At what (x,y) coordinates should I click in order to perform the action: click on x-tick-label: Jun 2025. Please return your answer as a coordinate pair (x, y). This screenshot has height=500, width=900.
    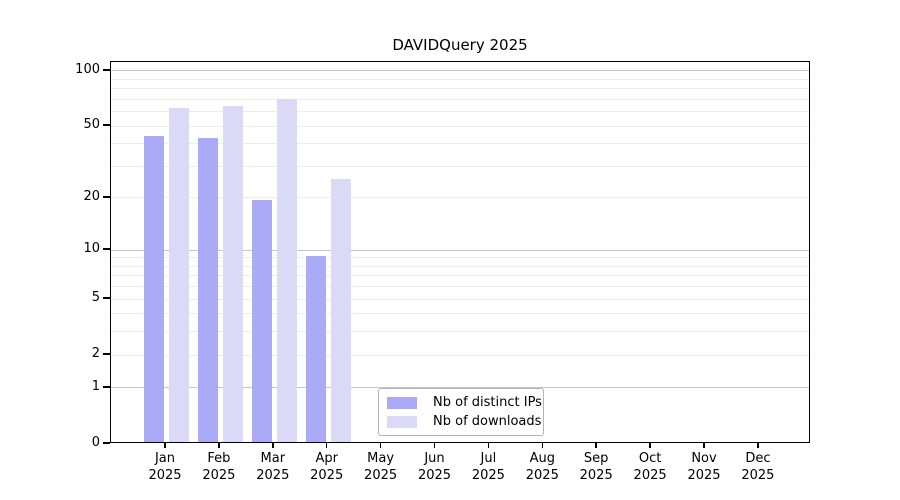
    Looking at the image, I should click on (434, 467).